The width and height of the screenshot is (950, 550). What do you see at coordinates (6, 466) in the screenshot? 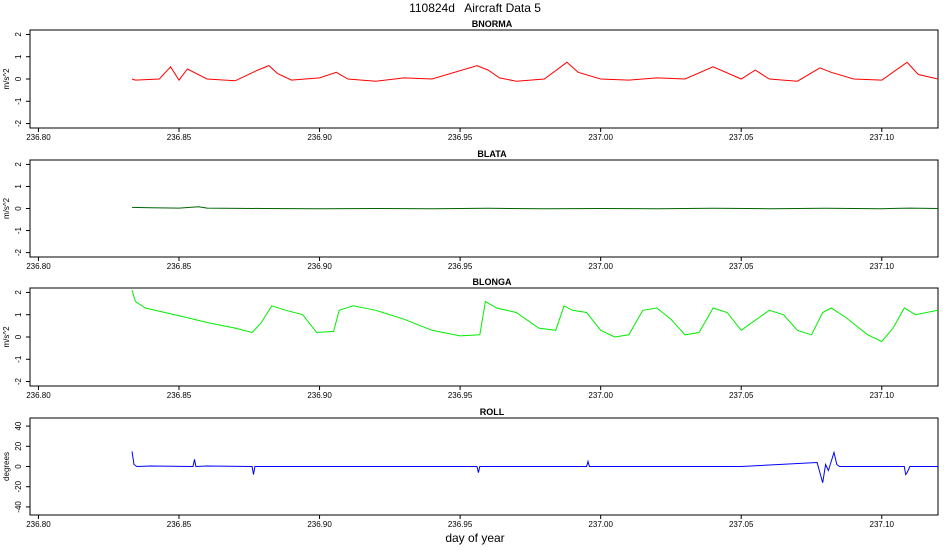
I see `y-axis-label: degrees` at bounding box center [6, 466].